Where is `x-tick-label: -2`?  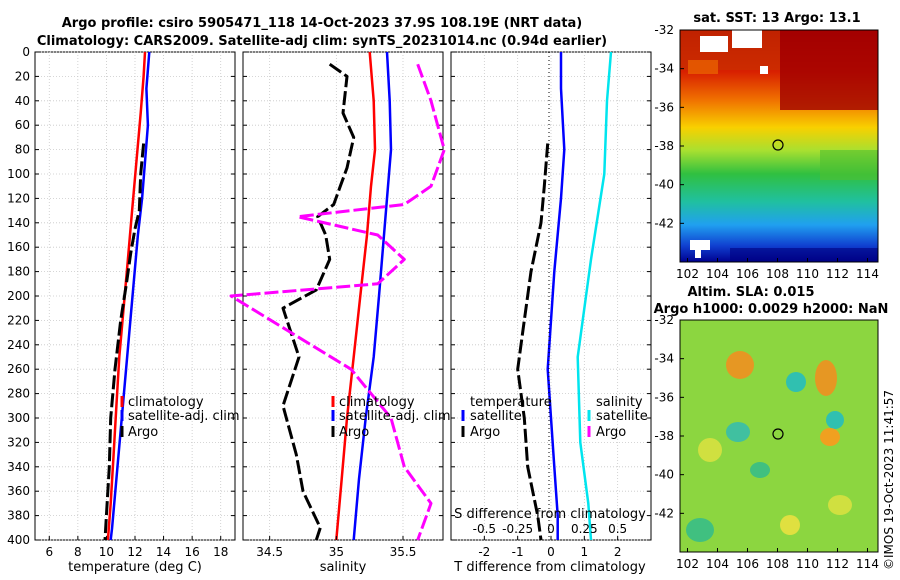
x-tick-label: -2 is located at coordinates (484, 552).